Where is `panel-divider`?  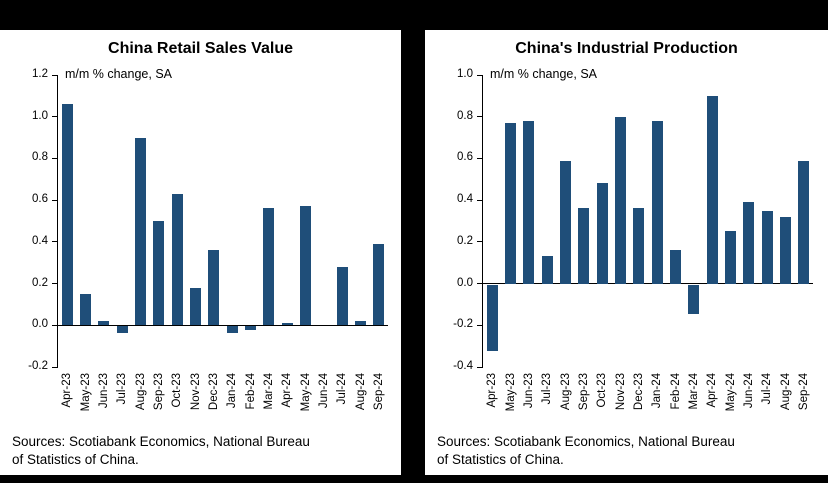 panel-divider is located at coordinates (413, 241).